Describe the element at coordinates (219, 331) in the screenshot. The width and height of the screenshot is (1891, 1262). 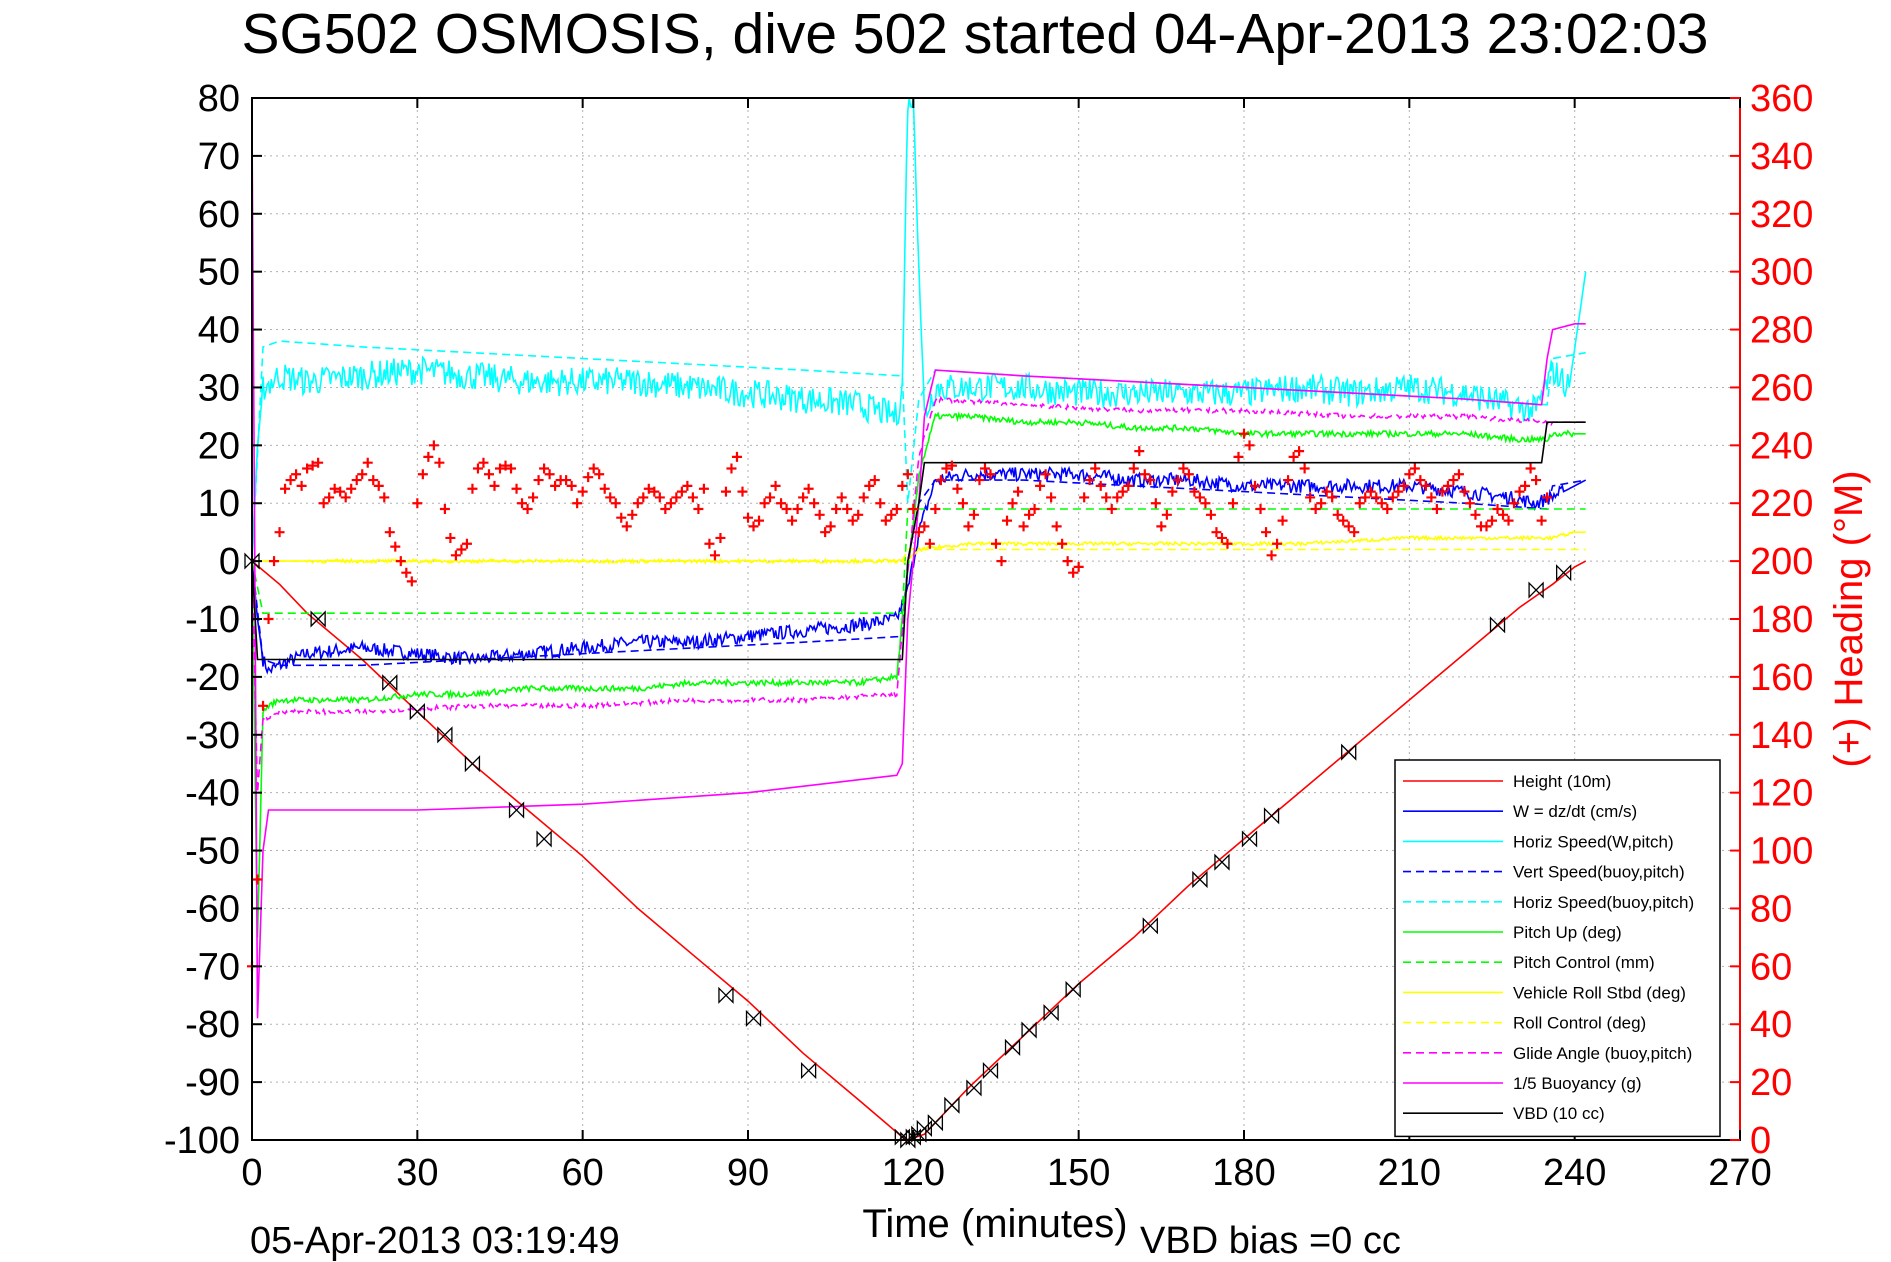
I see `y-tick-label: 40` at that location.